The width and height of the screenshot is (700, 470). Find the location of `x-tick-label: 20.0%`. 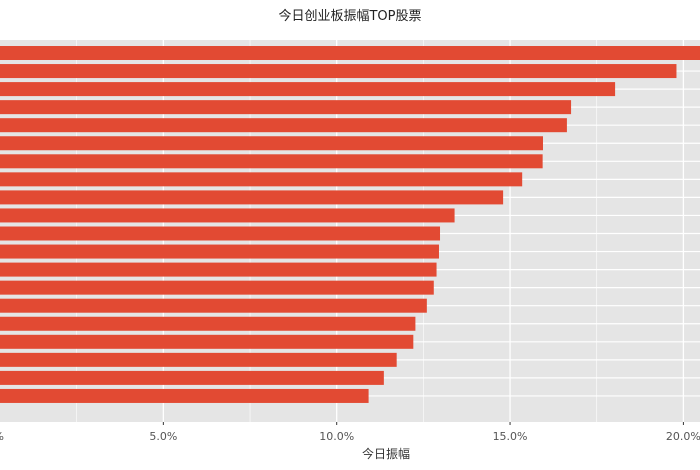

x-tick-label: 20.0% is located at coordinates (683, 436).